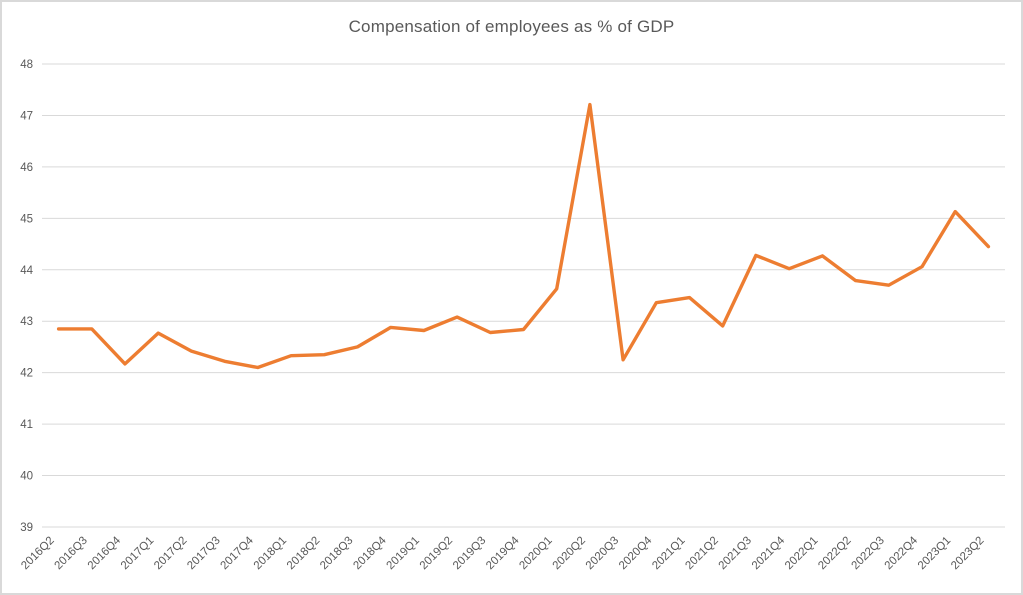 This screenshot has height=595, width=1023. Describe the element at coordinates (70, 553) in the screenshot. I see `x-tick-label: 2016Q3` at that location.